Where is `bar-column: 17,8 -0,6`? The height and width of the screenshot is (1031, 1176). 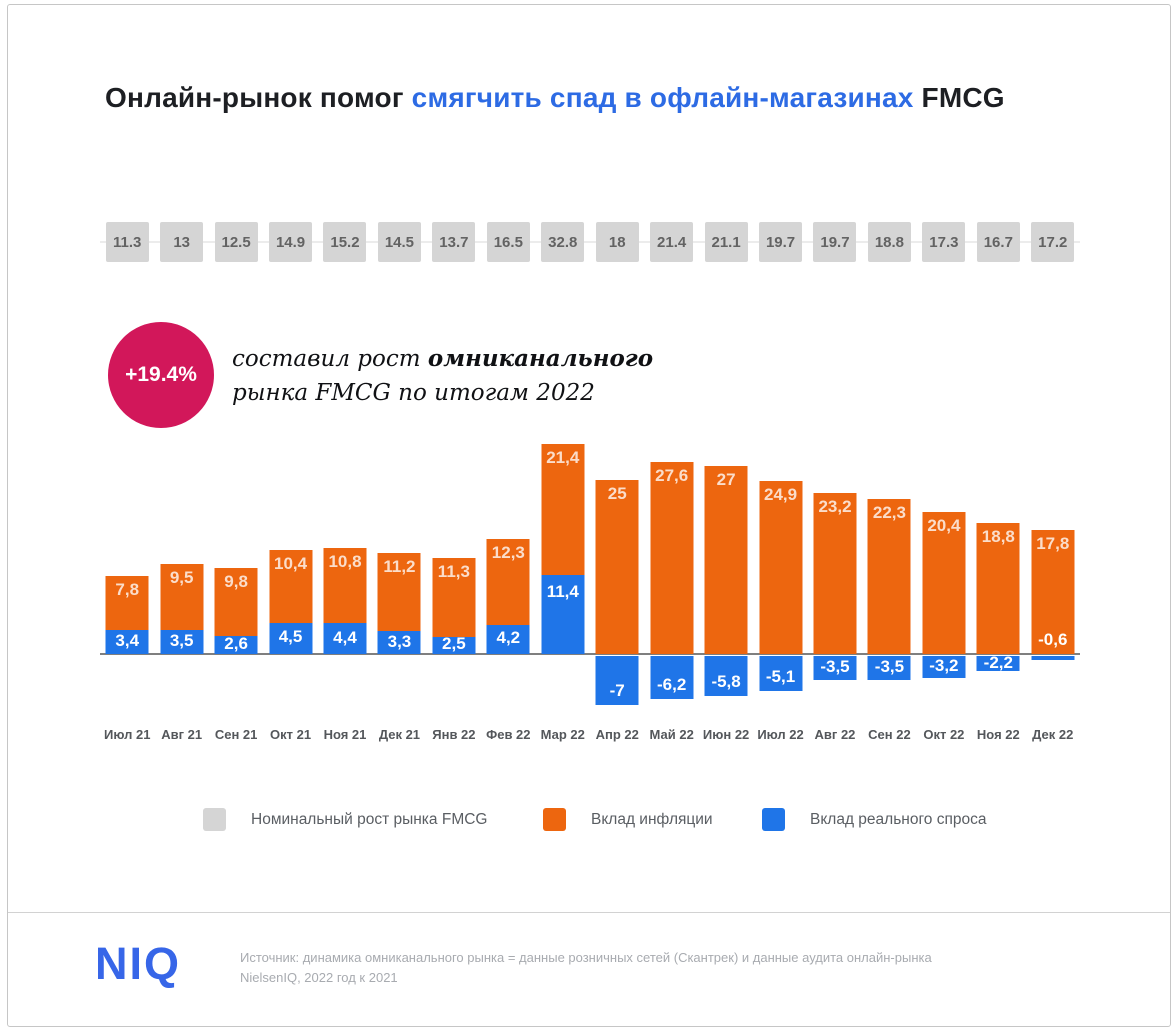 bar-column: 17,8 -0,6 is located at coordinates (1053, 575).